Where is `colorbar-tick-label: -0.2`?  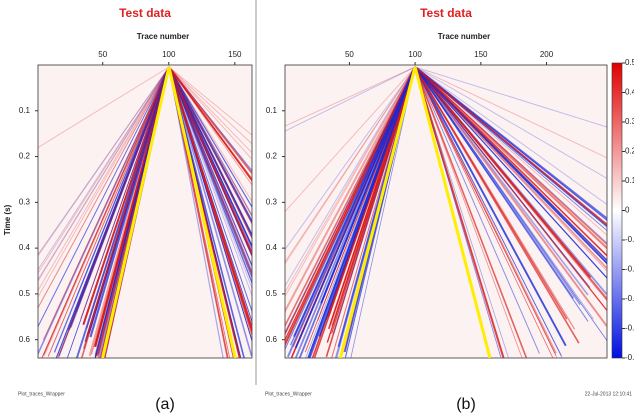 colorbar-tick-label: -0.2 is located at coordinates (629, 269).